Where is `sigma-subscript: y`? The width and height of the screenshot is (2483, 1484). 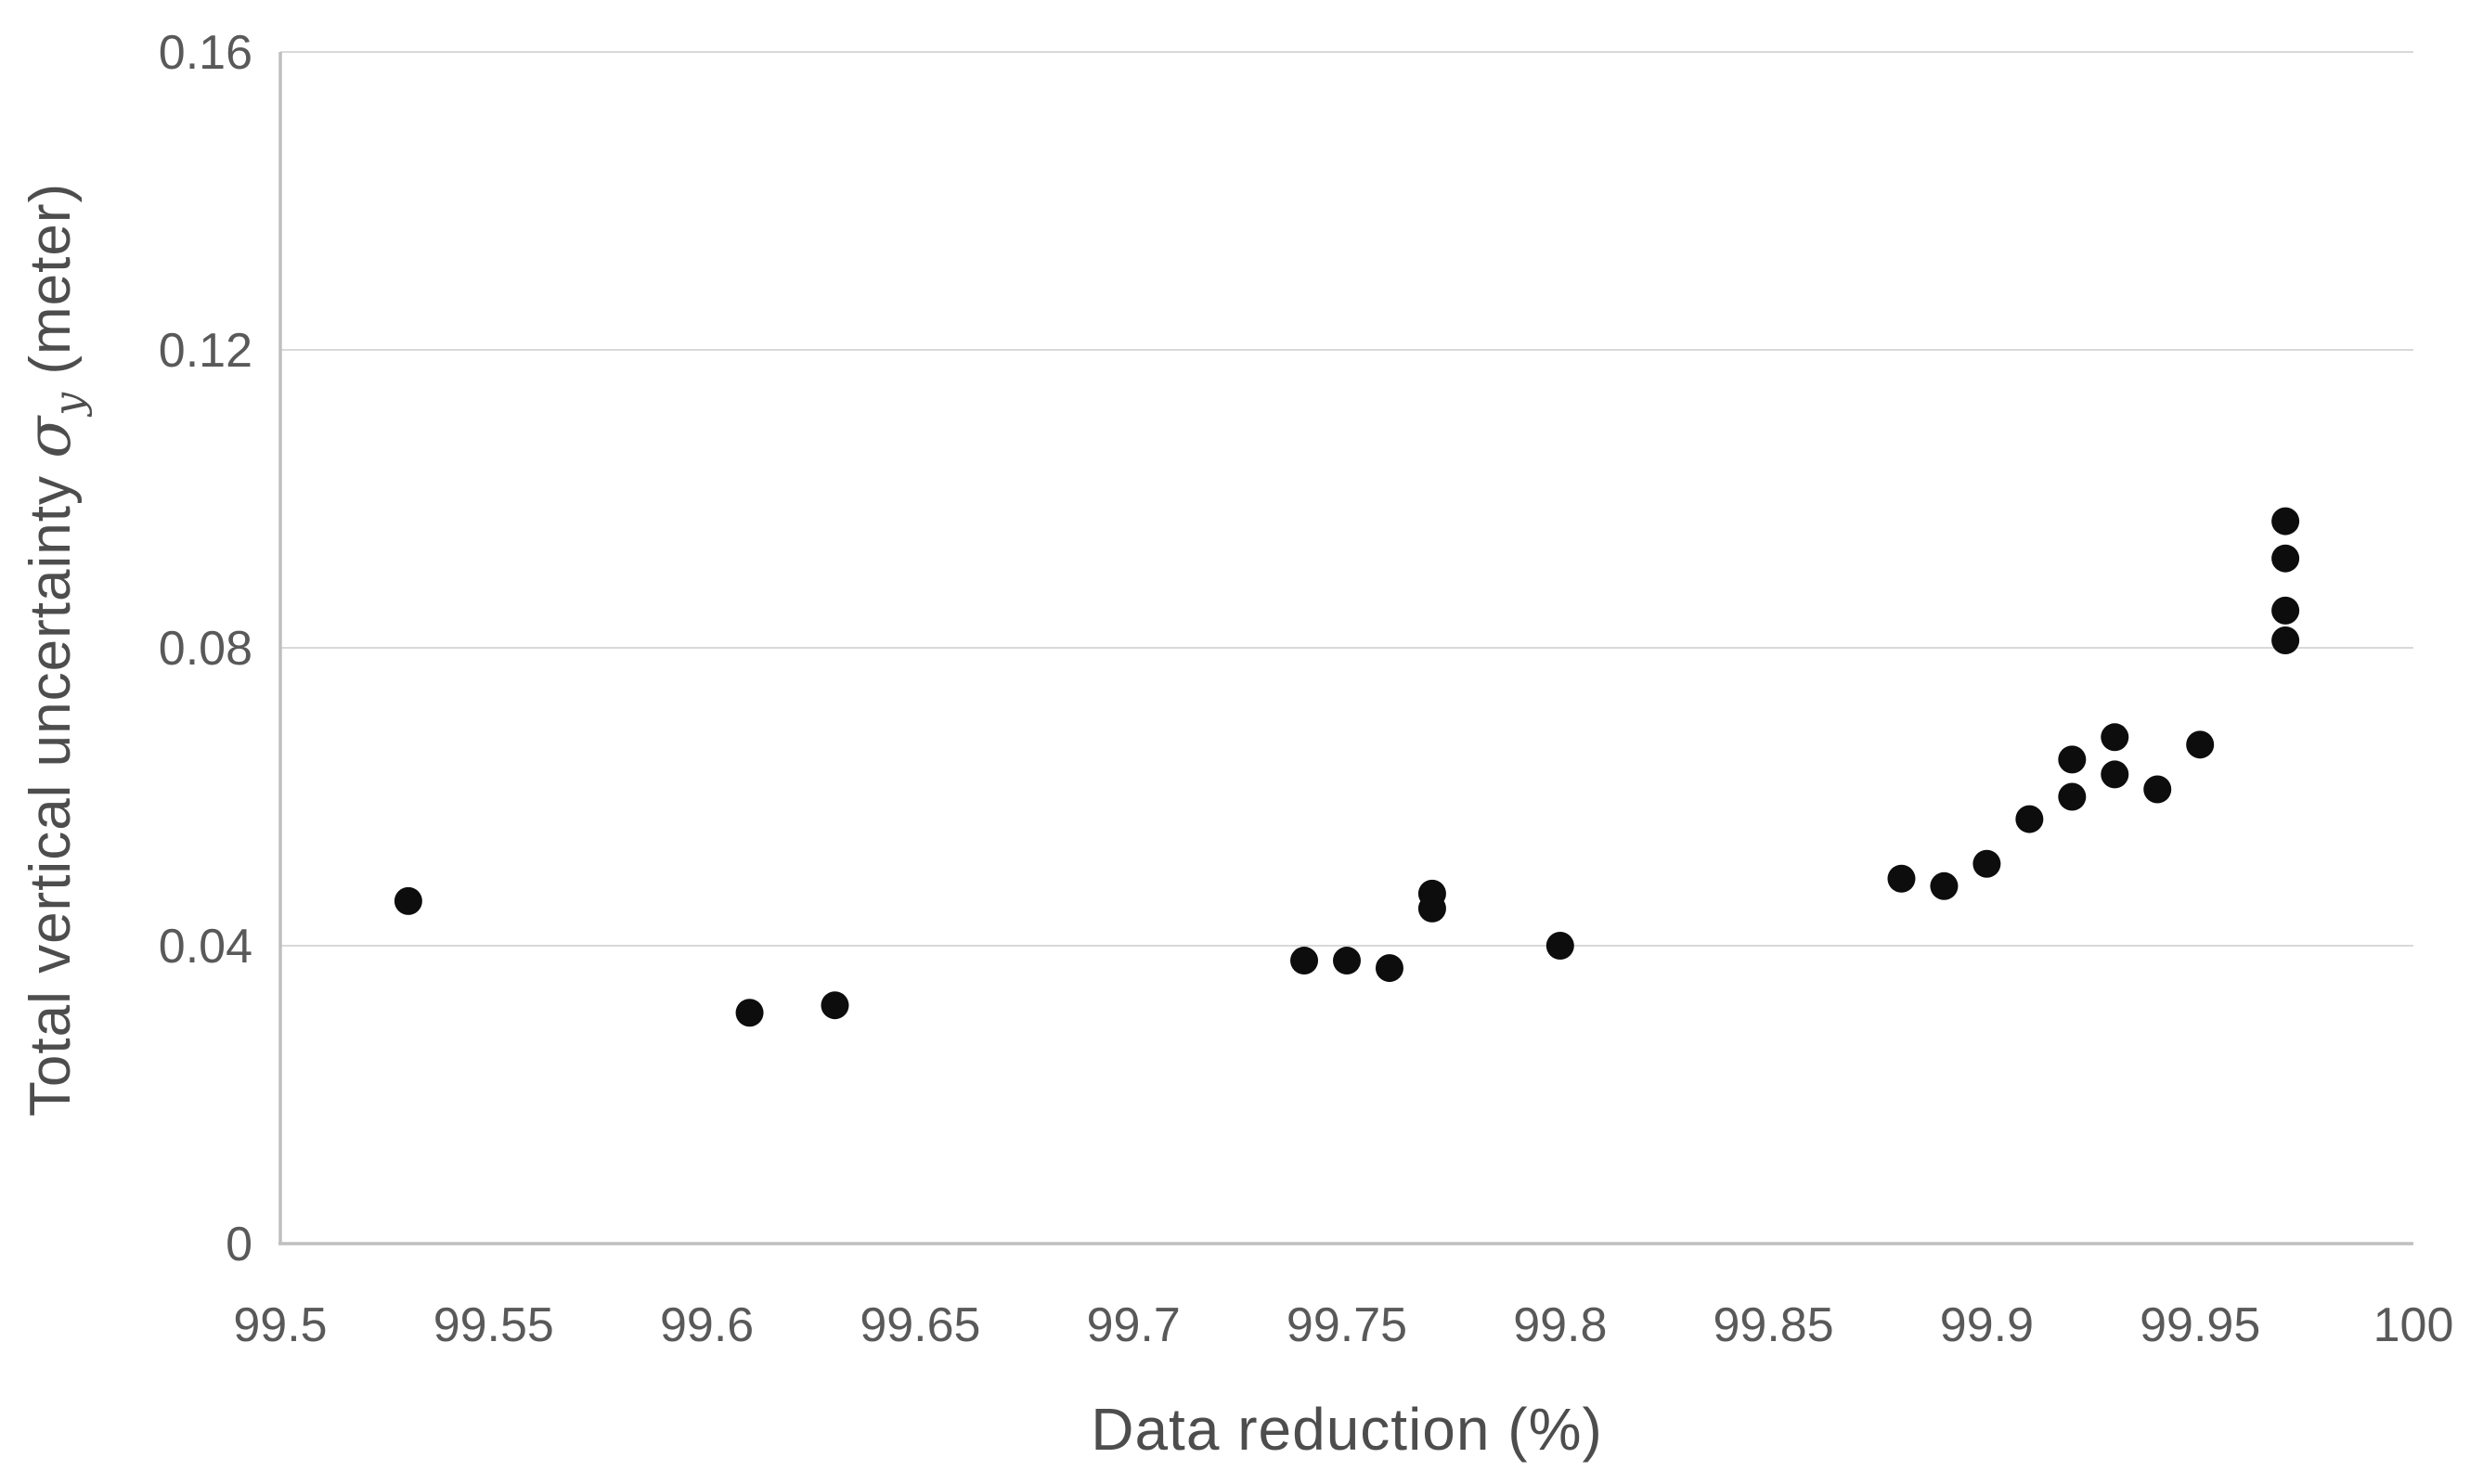 sigma-subscript: y is located at coordinates (69, 404).